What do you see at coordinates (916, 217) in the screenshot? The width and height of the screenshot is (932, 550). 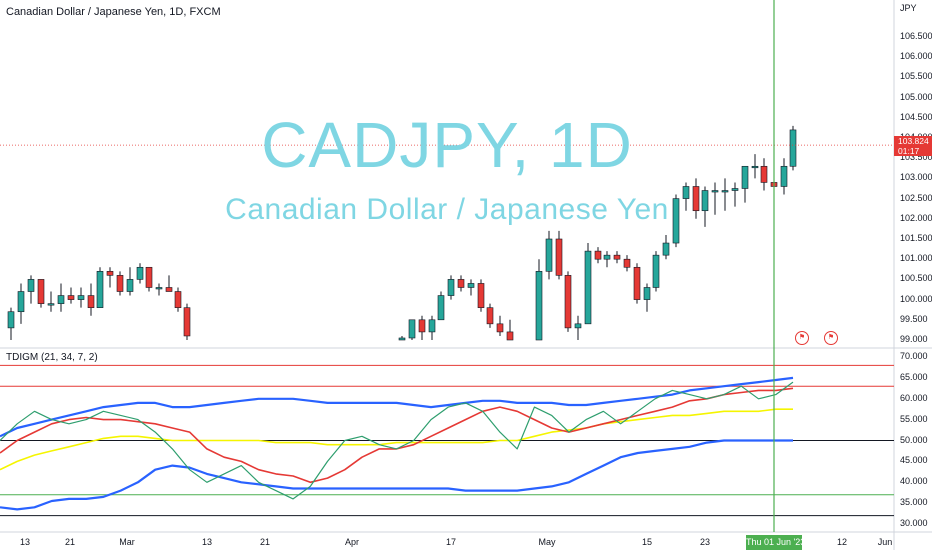 I see `price-tick-label: 102.000` at bounding box center [916, 217].